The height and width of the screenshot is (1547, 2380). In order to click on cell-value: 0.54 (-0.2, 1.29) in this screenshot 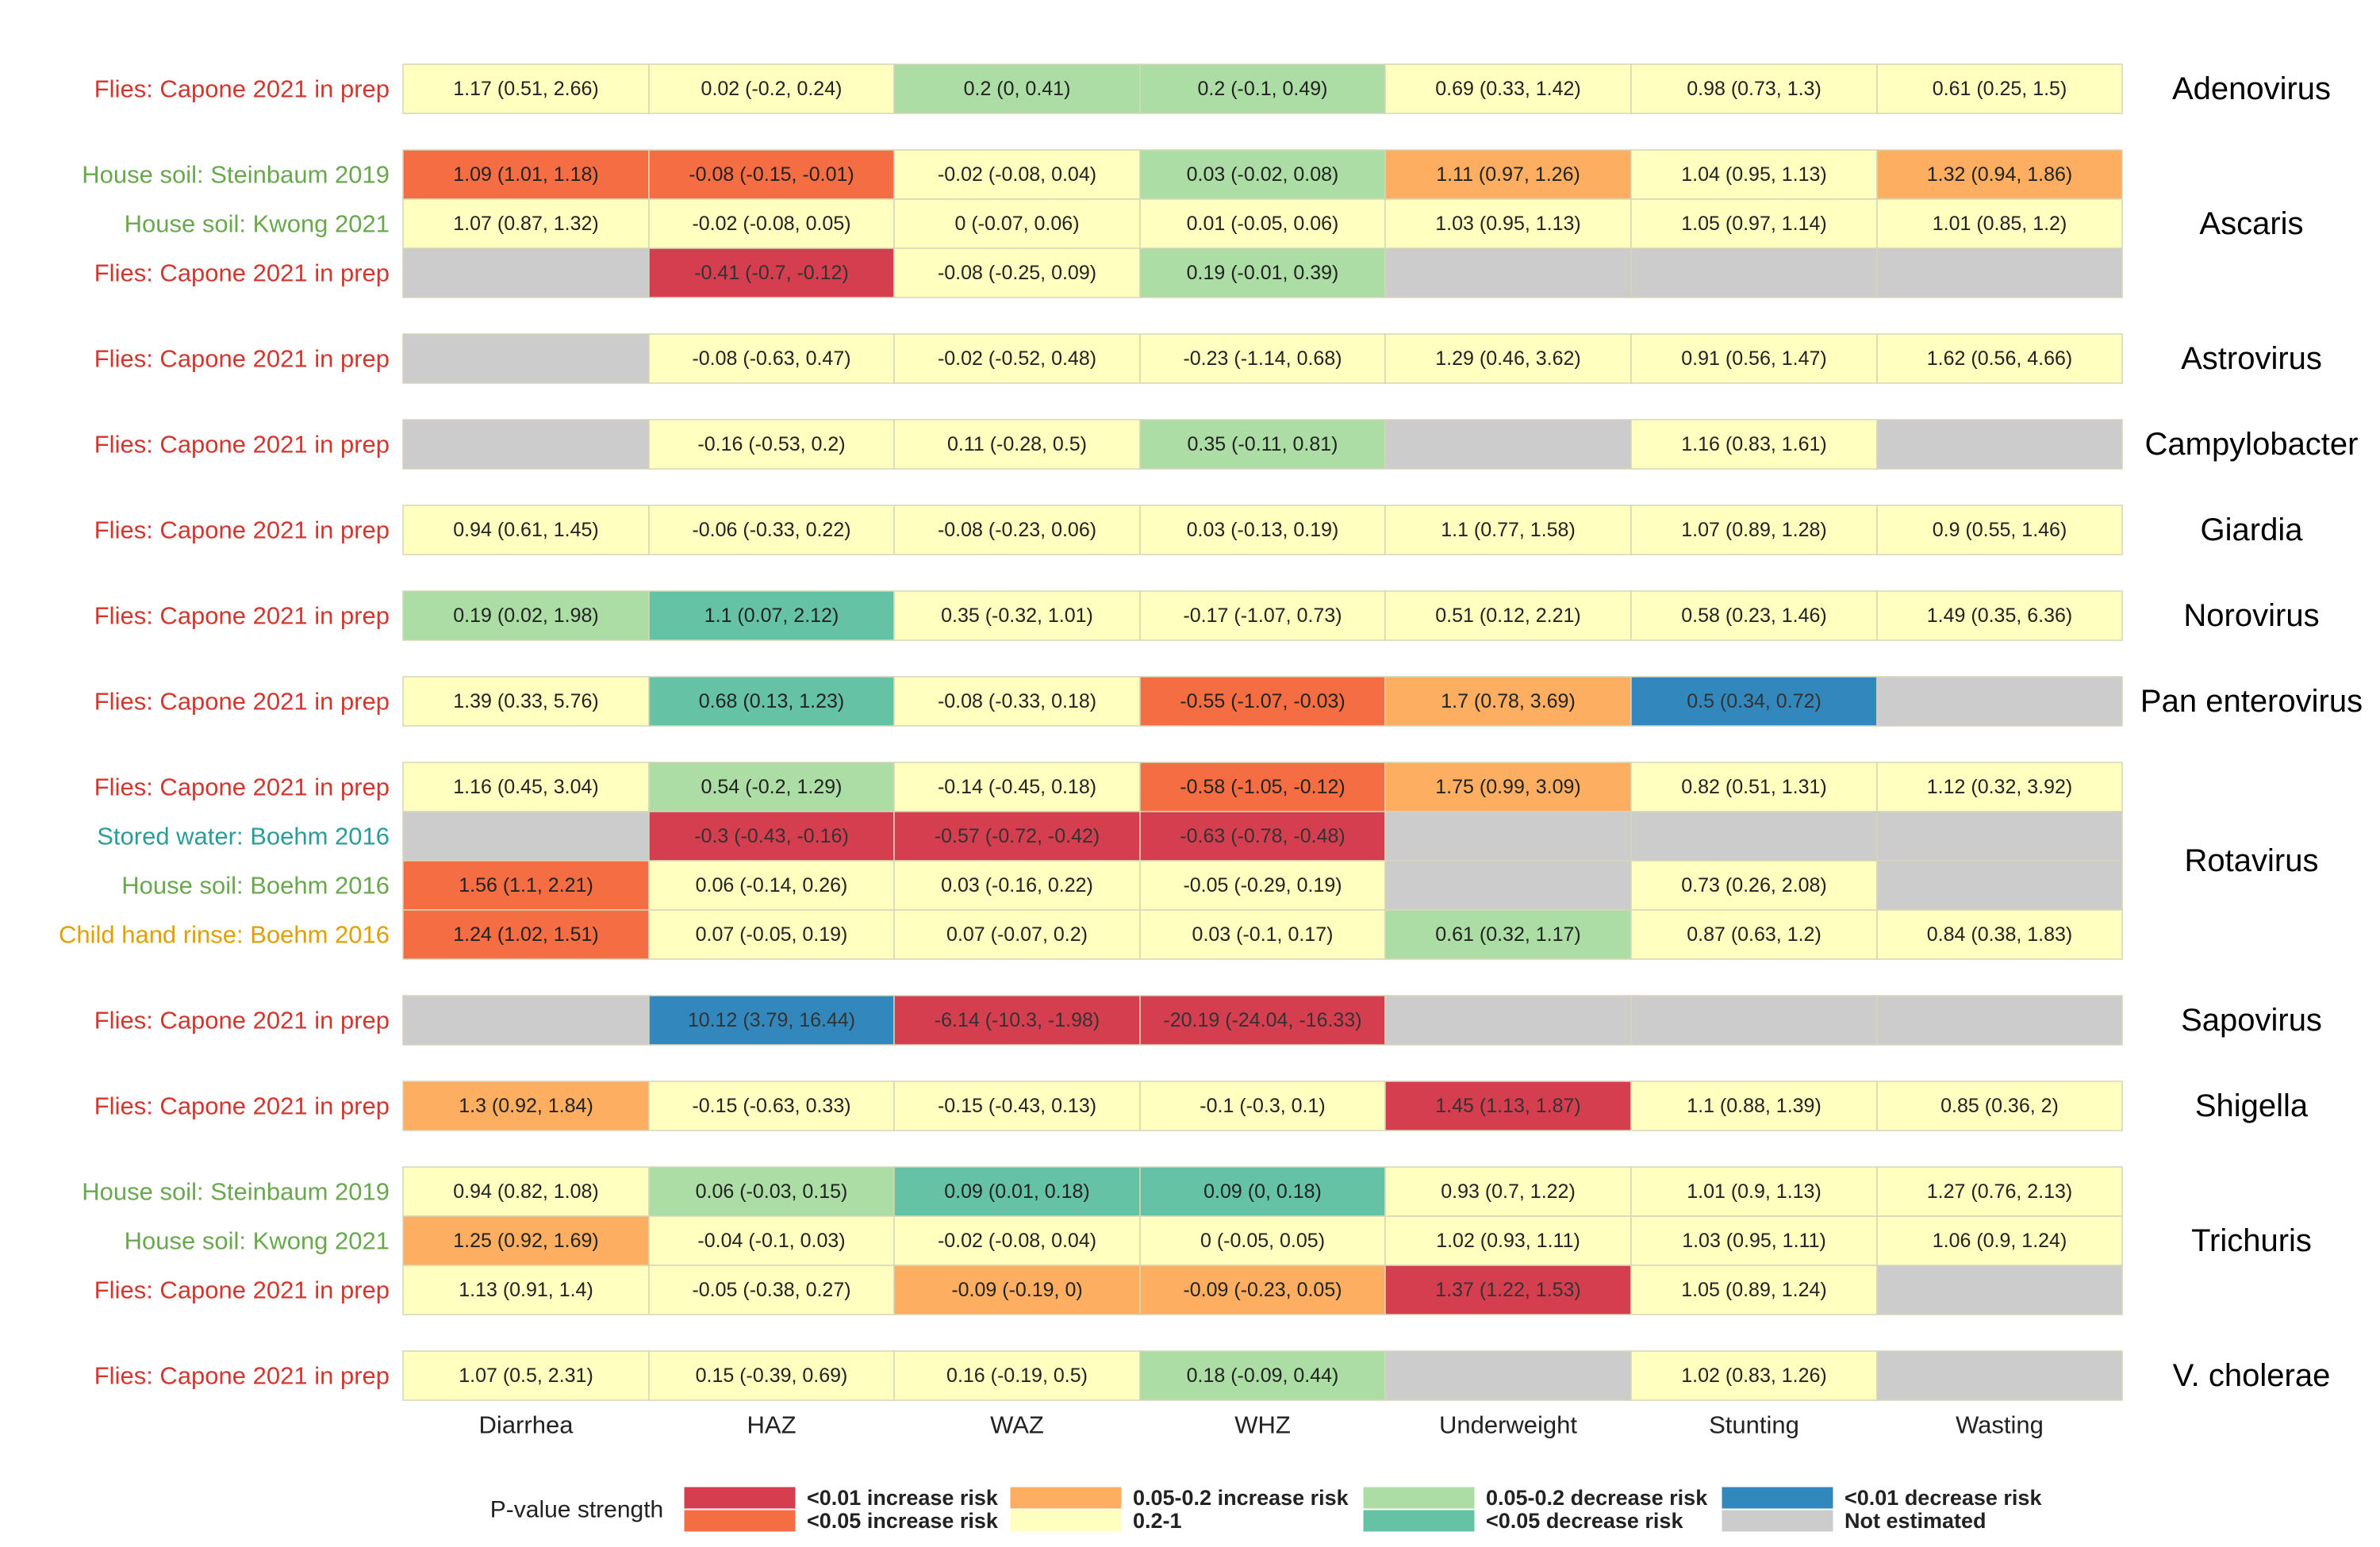, I will do `click(772, 787)`.